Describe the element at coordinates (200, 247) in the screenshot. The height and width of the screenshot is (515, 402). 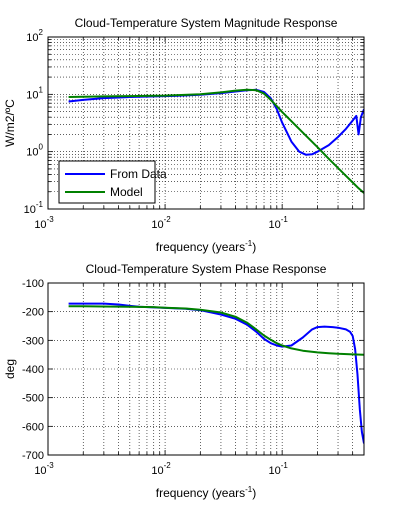
I see `magnitude-xlabel-text: frequency (years` at that location.